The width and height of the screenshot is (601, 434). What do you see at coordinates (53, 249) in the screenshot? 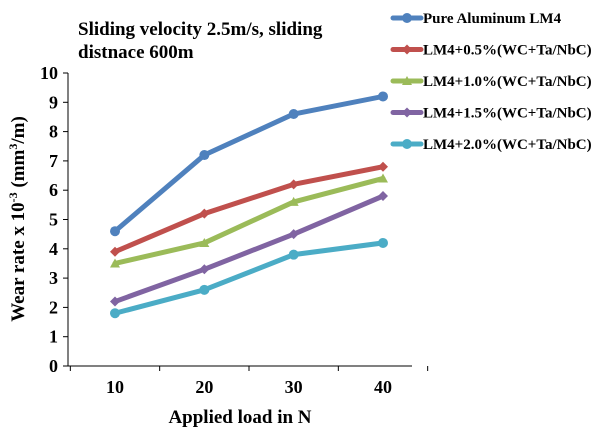
I see `y-tick-label: 4` at bounding box center [53, 249].